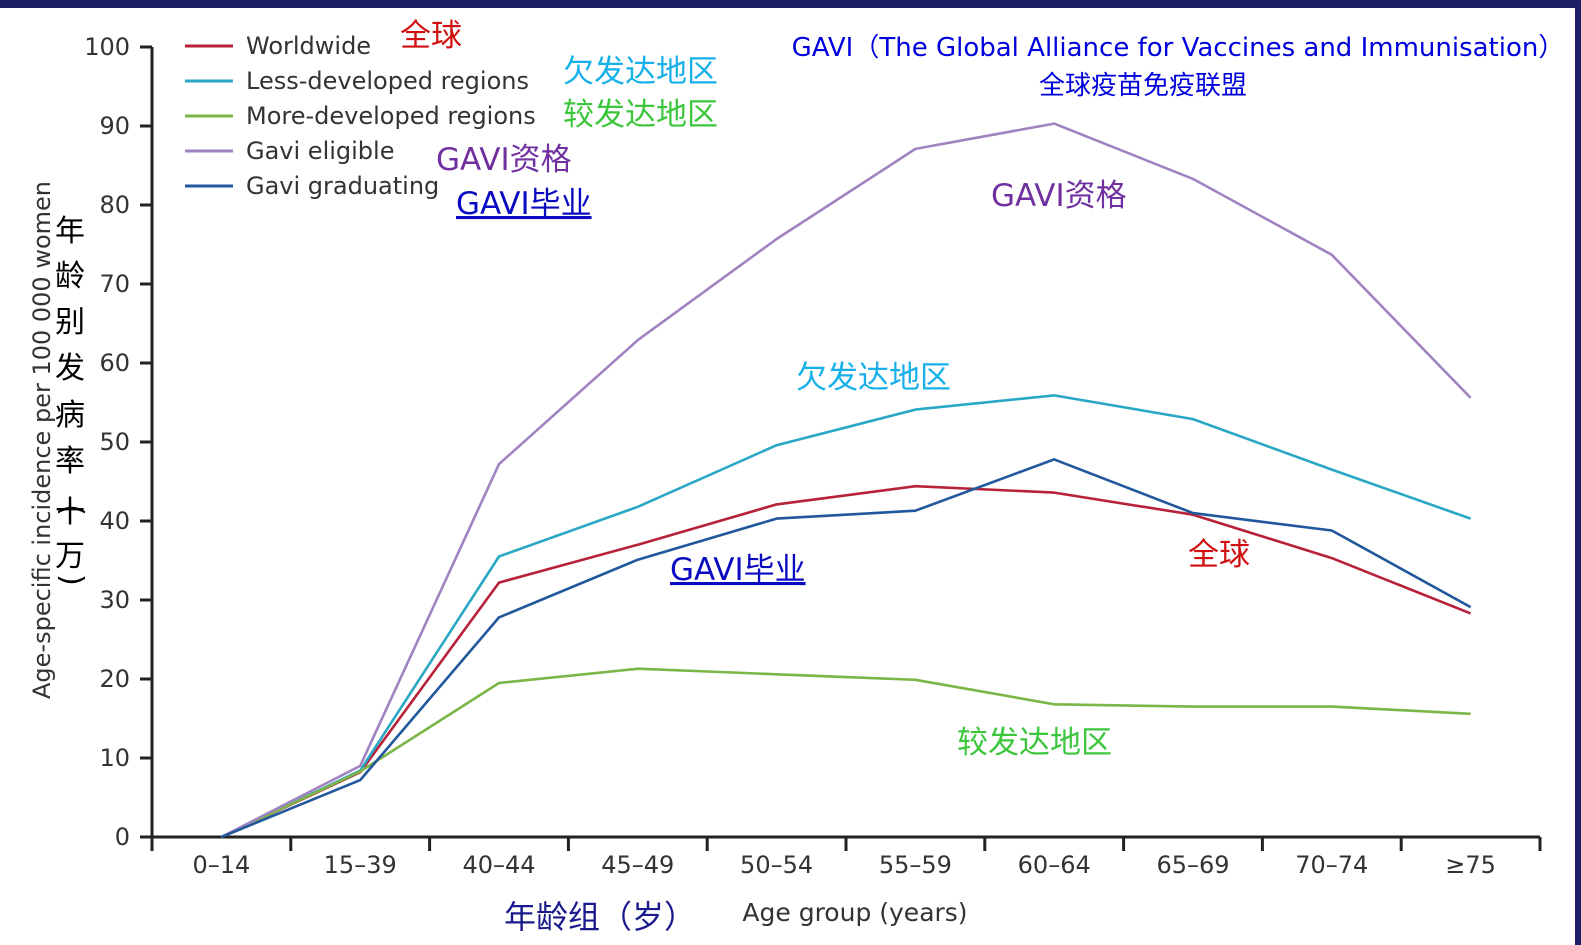  What do you see at coordinates (1470, 865) in the screenshot?
I see `x-tick-label: ≥75` at bounding box center [1470, 865].